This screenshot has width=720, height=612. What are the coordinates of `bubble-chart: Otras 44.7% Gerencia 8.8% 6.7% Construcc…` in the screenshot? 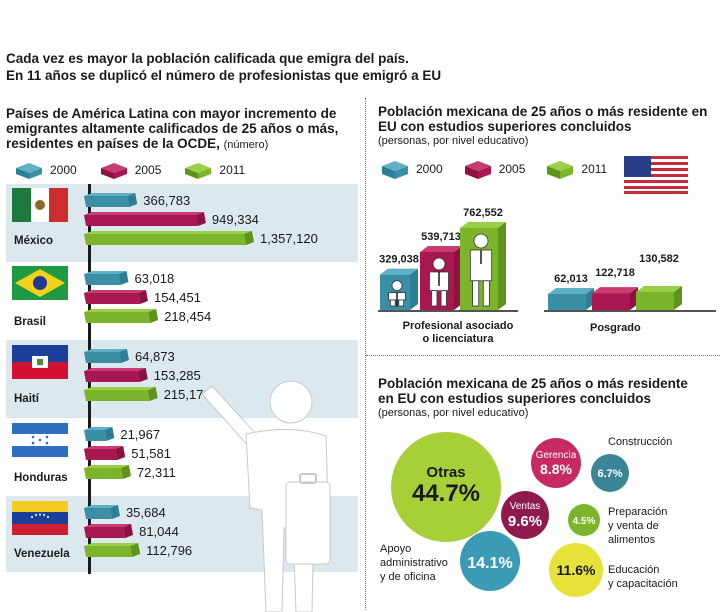 It's located at (529, 514).